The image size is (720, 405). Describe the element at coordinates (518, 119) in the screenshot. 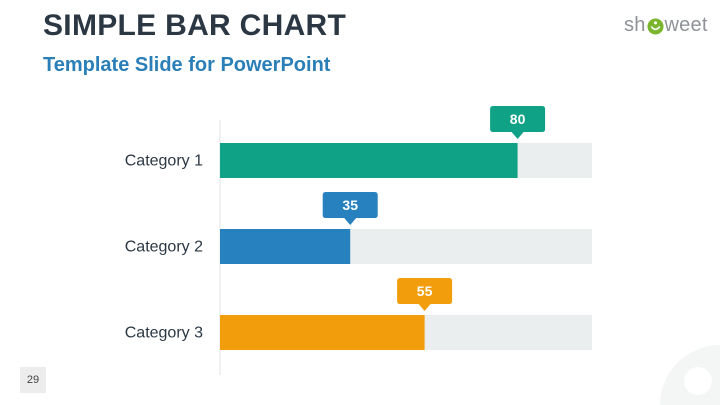

I see `data-label: 80` at that location.